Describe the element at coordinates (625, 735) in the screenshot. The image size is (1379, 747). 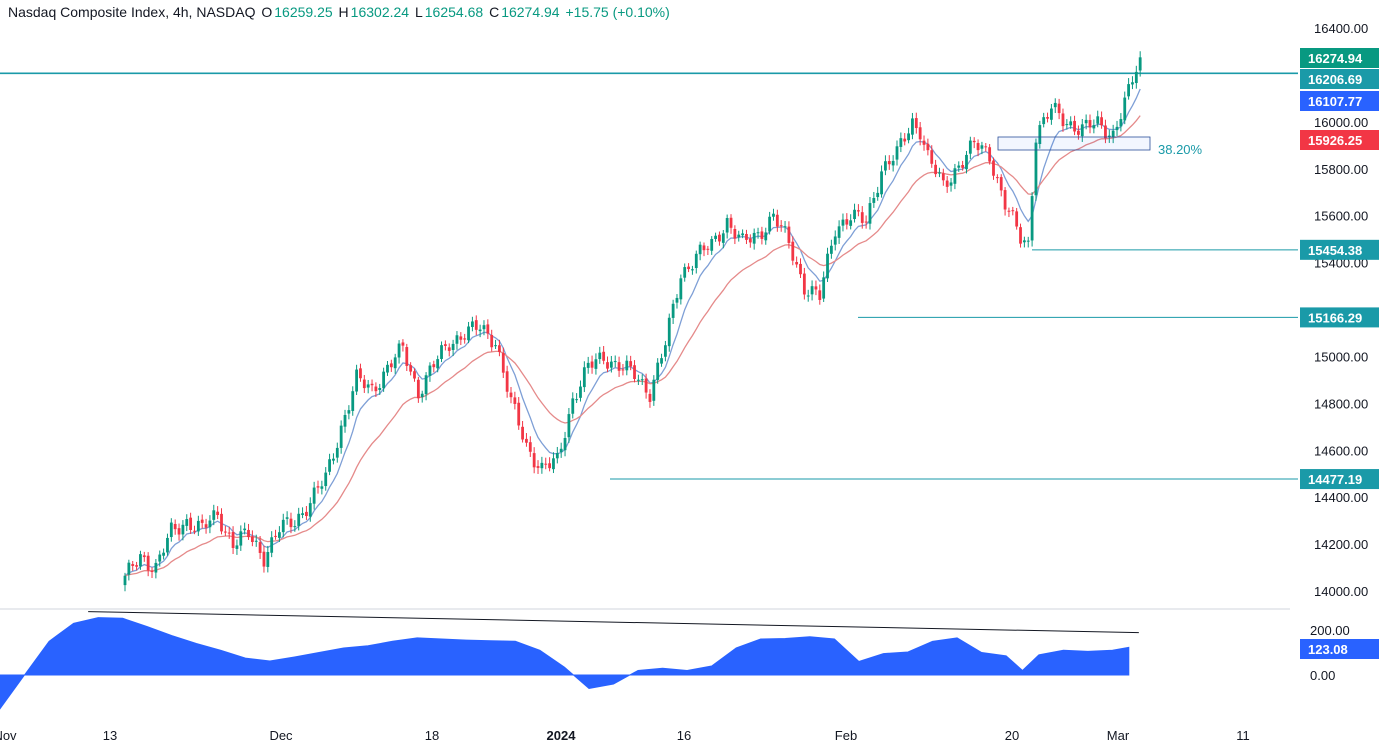
I see `time-axis: Nov 13 Dec 18 2024 16 Feb 20 Mar 11` at that location.